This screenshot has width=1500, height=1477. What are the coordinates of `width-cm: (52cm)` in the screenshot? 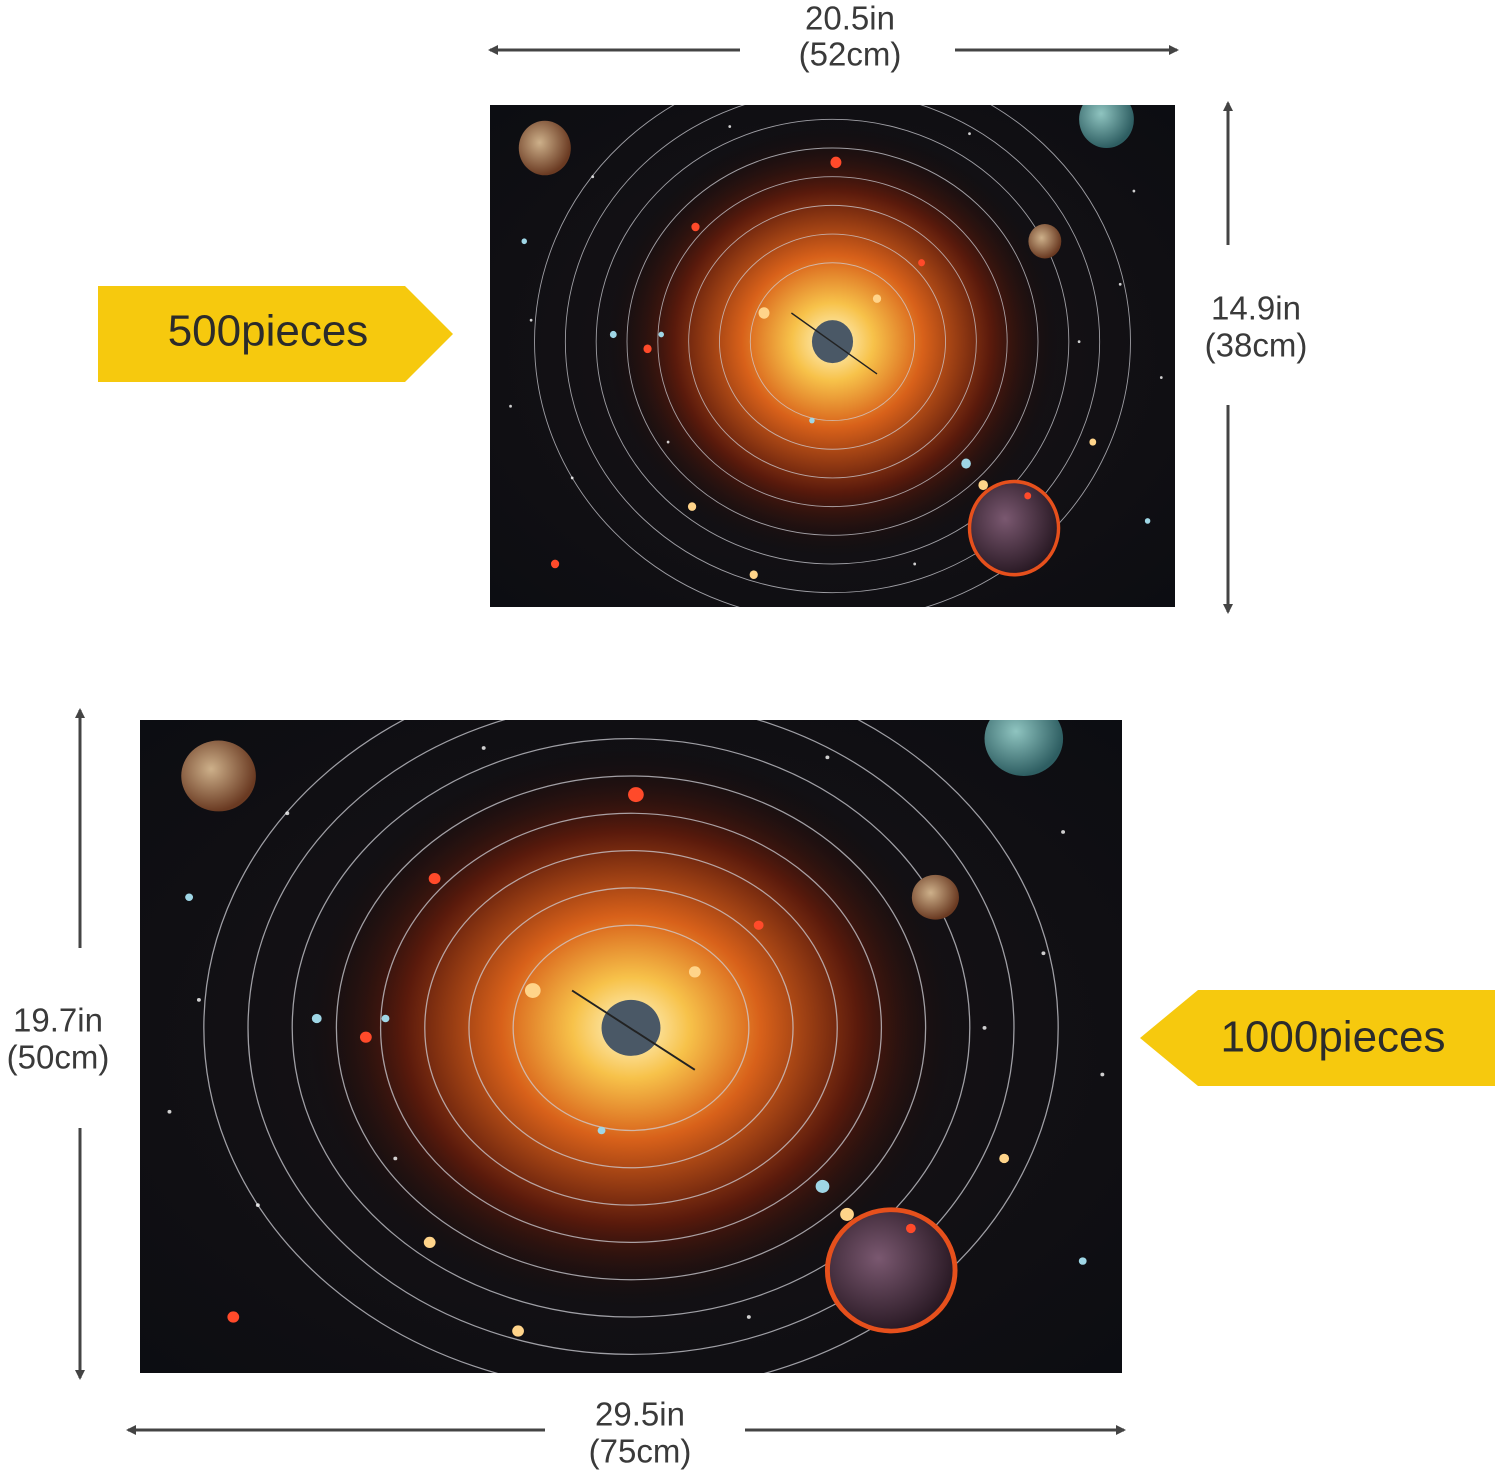 It's located at (850, 54).